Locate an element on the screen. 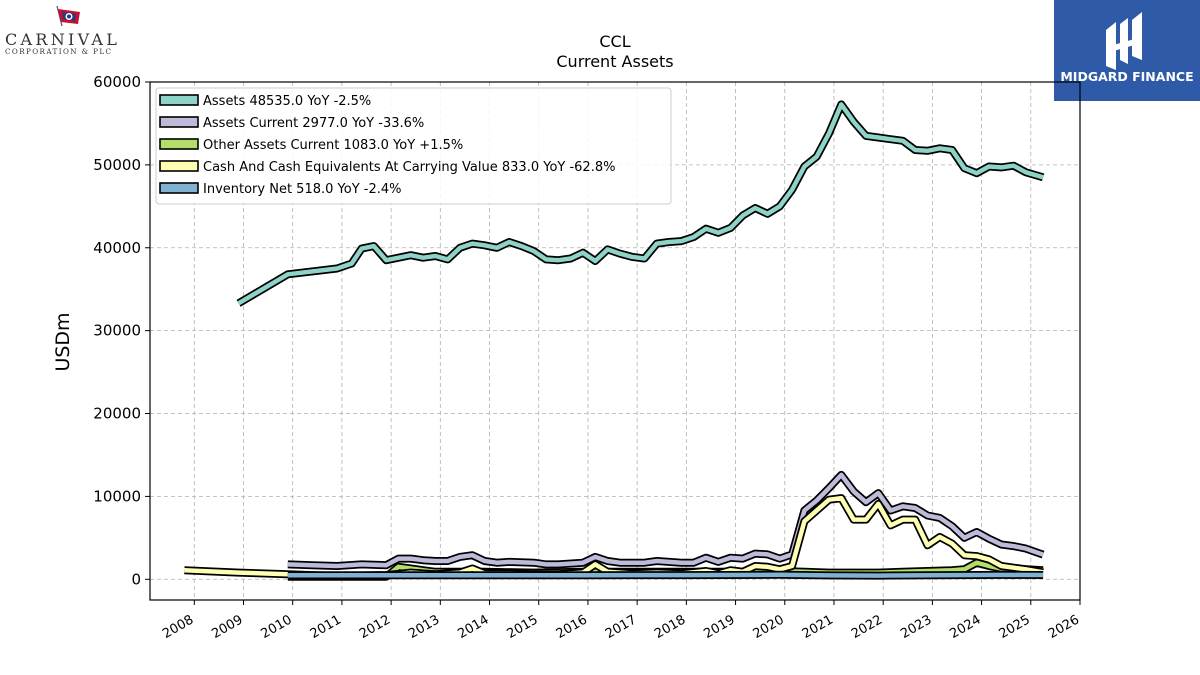 This screenshot has height=675, width=1200. carnival-logo-sub: CORPORATION & PLC is located at coordinates (58, 51).